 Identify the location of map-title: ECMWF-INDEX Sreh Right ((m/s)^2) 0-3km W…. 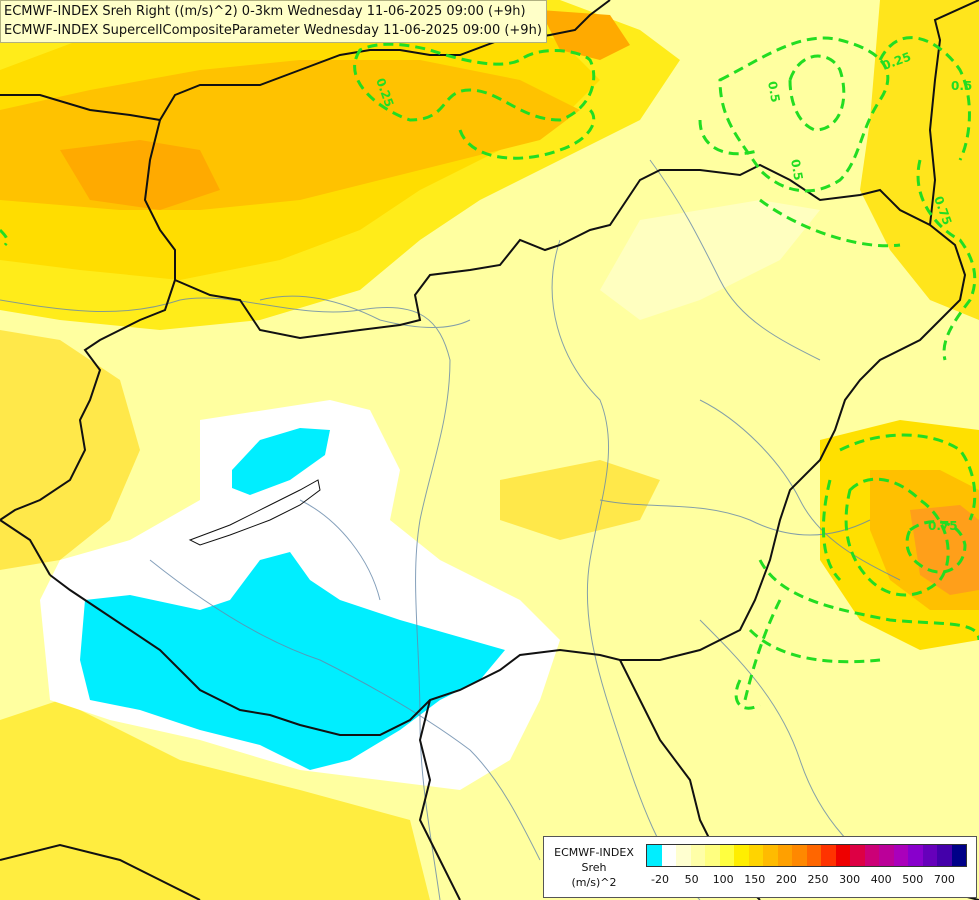
(273, 21).